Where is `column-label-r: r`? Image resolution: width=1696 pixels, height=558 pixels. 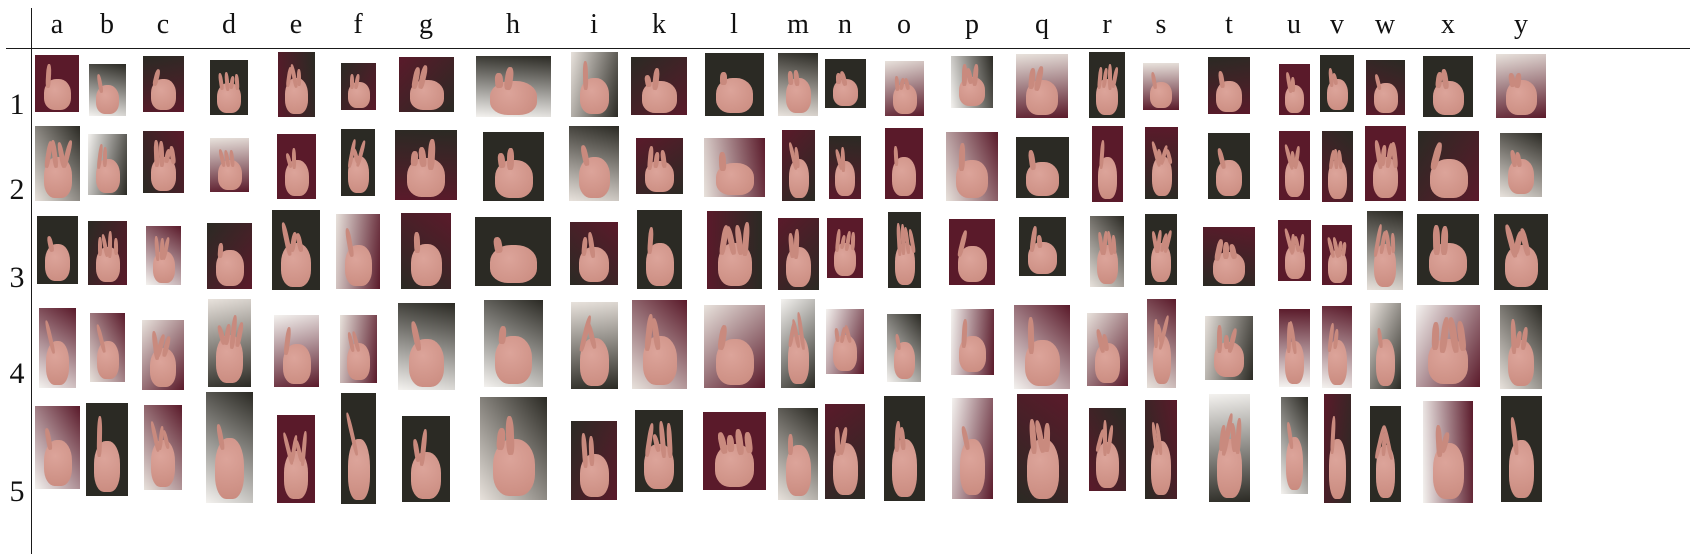 column-label-r: r is located at coordinates (1107, 24).